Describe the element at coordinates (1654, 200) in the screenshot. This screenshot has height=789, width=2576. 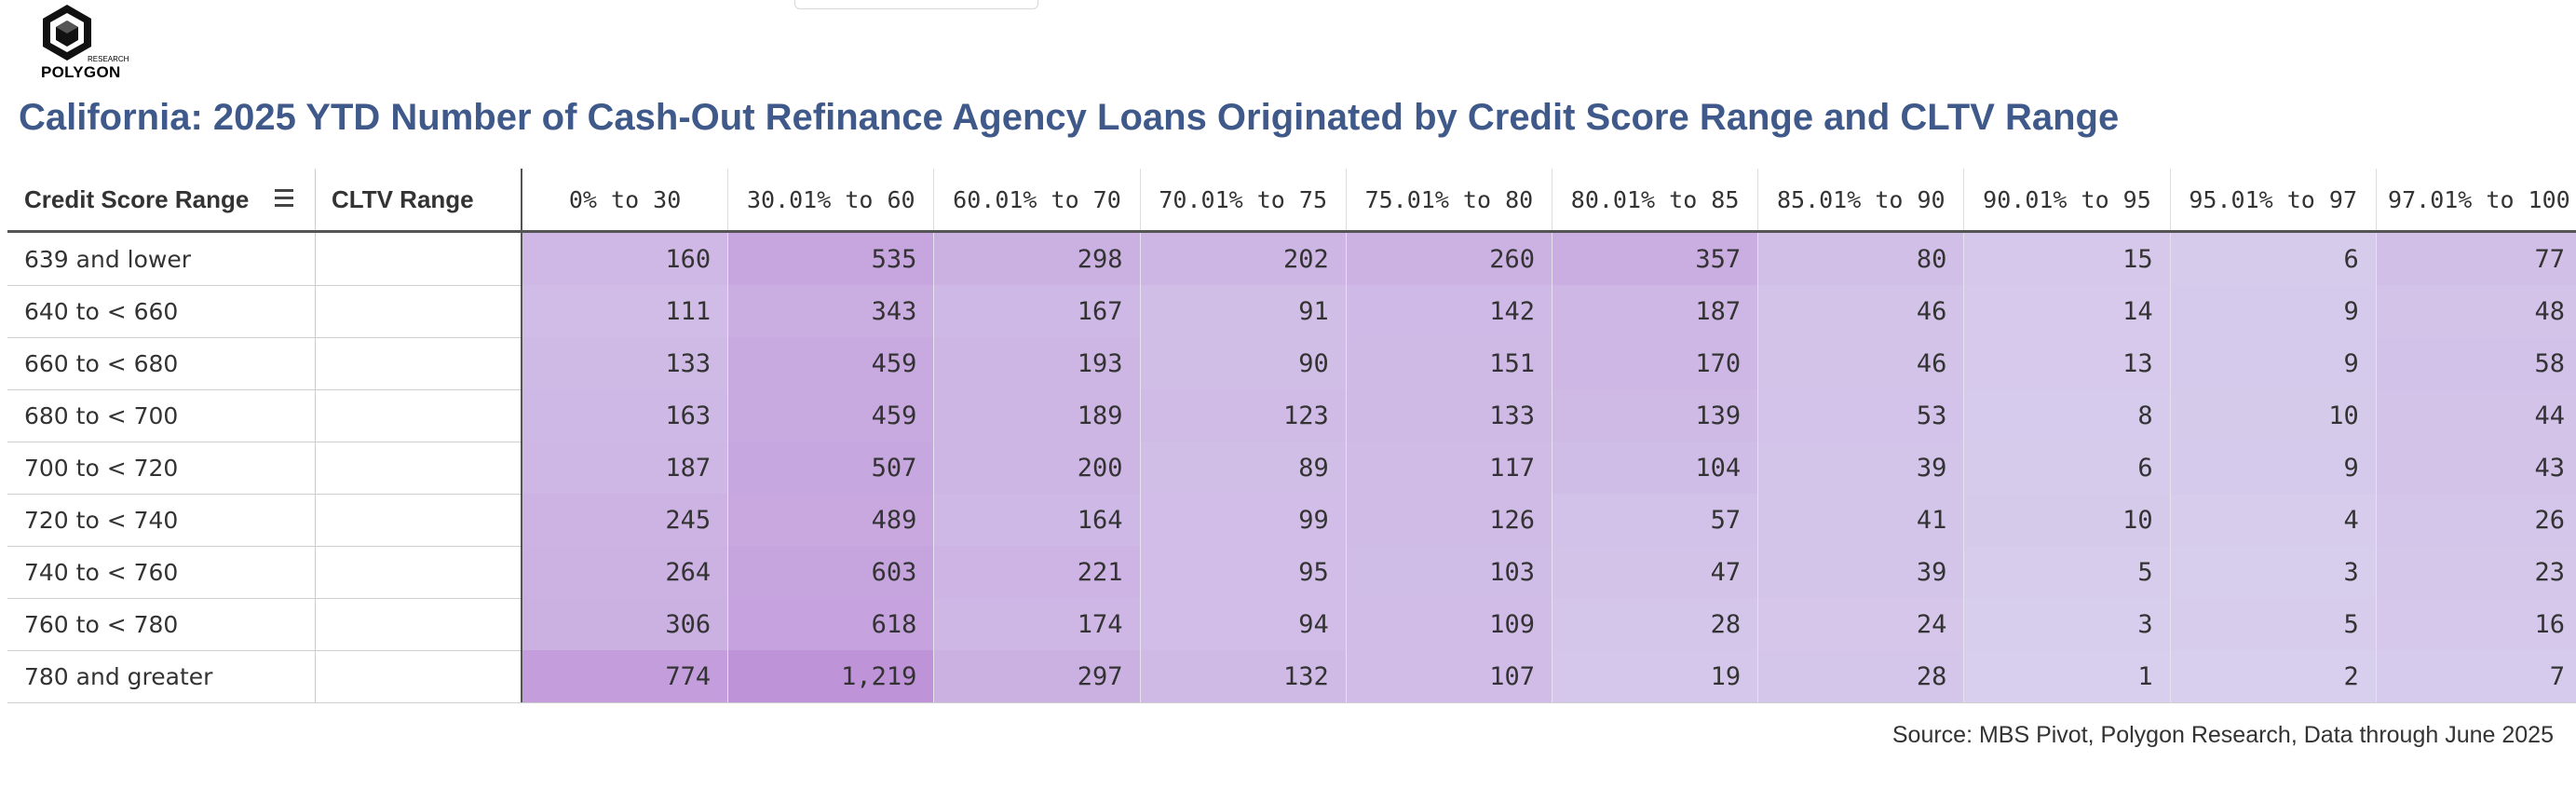
I see `column-header: 80.01% to 85` at that location.